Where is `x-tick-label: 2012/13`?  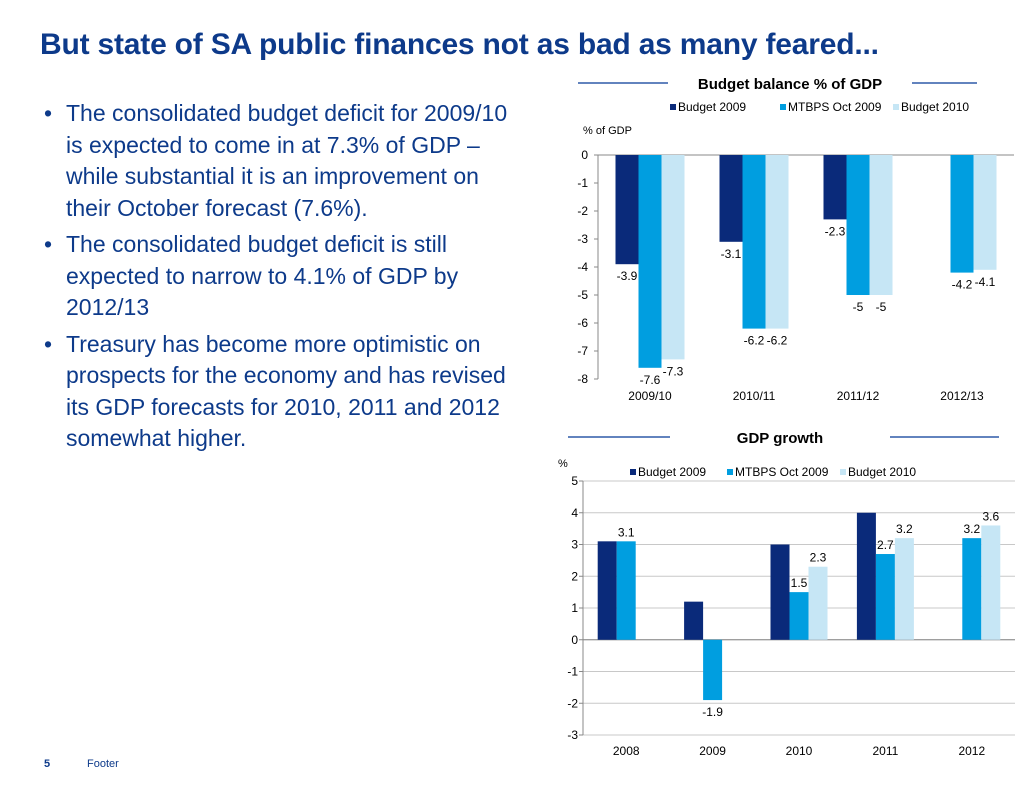 x-tick-label: 2012/13 is located at coordinates (962, 396).